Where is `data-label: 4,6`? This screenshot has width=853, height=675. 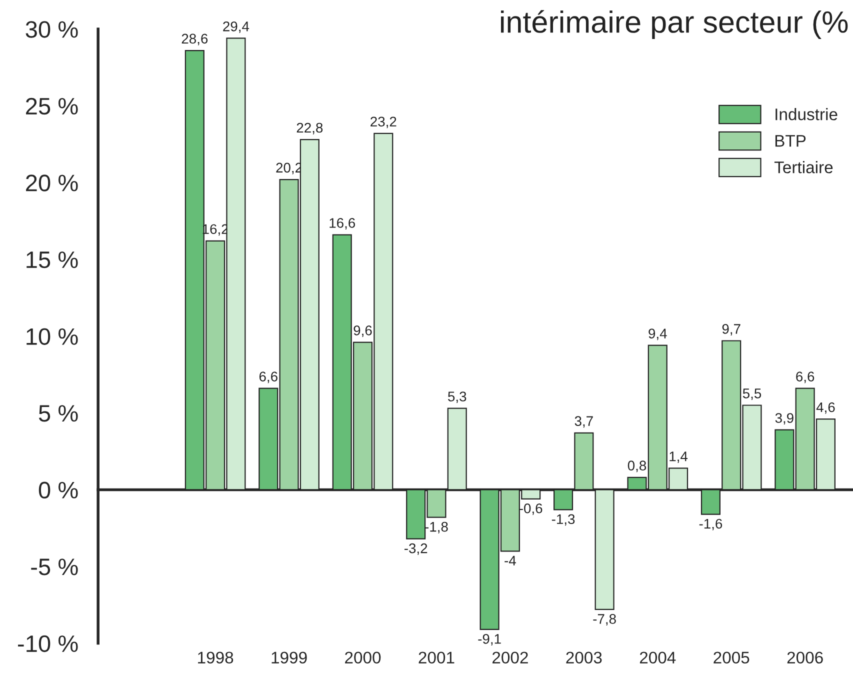
data-label: 4,6 is located at coordinates (825, 408).